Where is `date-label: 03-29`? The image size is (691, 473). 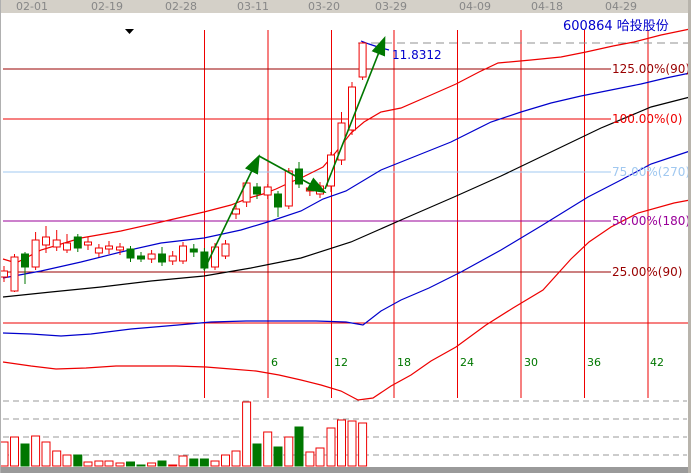
date-label: 03-29 is located at coordinates (391, 6).